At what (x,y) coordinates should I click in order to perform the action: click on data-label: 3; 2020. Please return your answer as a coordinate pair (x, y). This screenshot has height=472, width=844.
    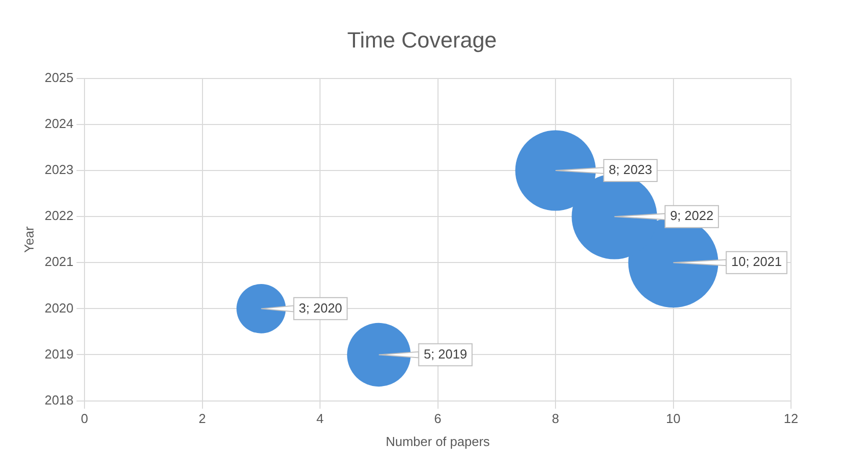
    Looking at the image, I should click on (320, 308).